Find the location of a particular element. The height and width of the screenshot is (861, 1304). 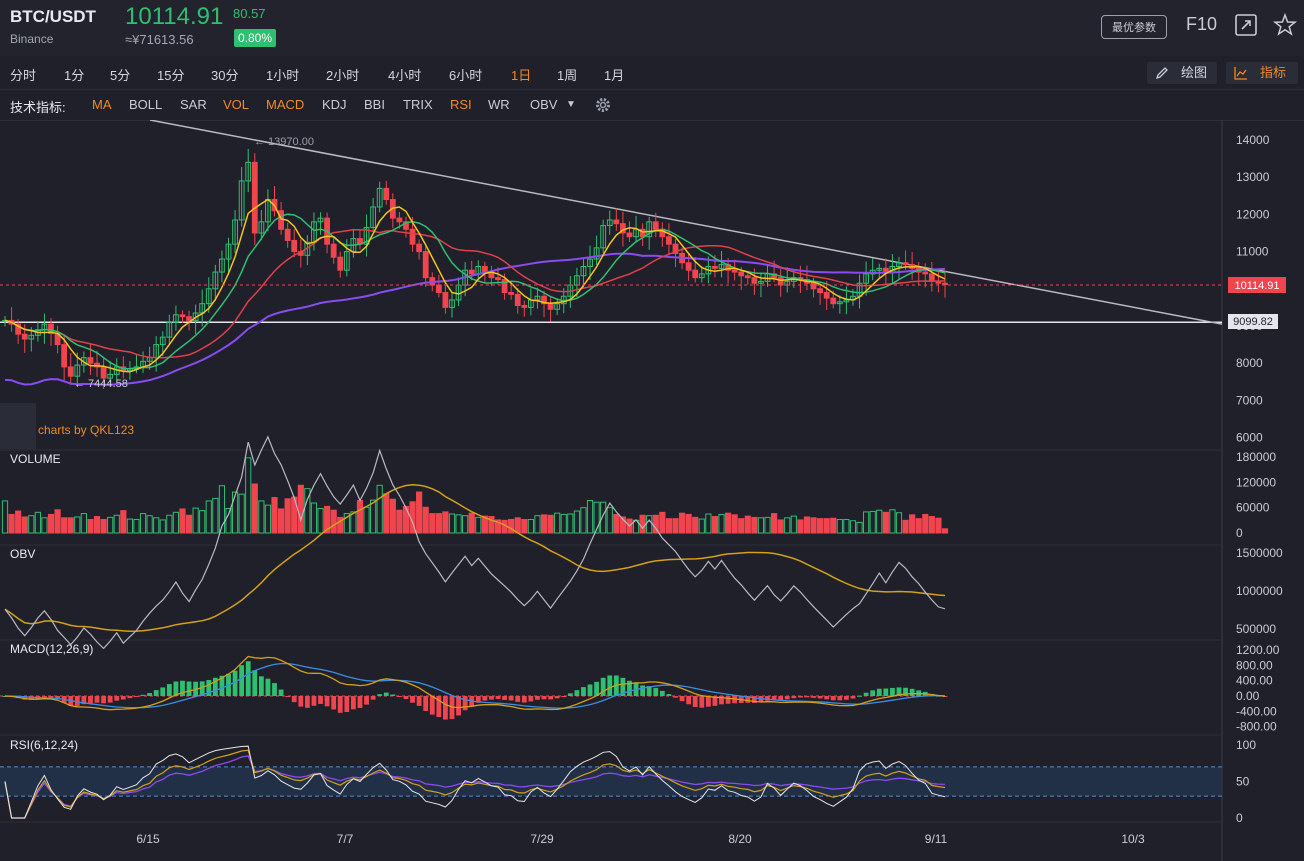

ind-boll: BOLL is located at coordinates (146, 104).